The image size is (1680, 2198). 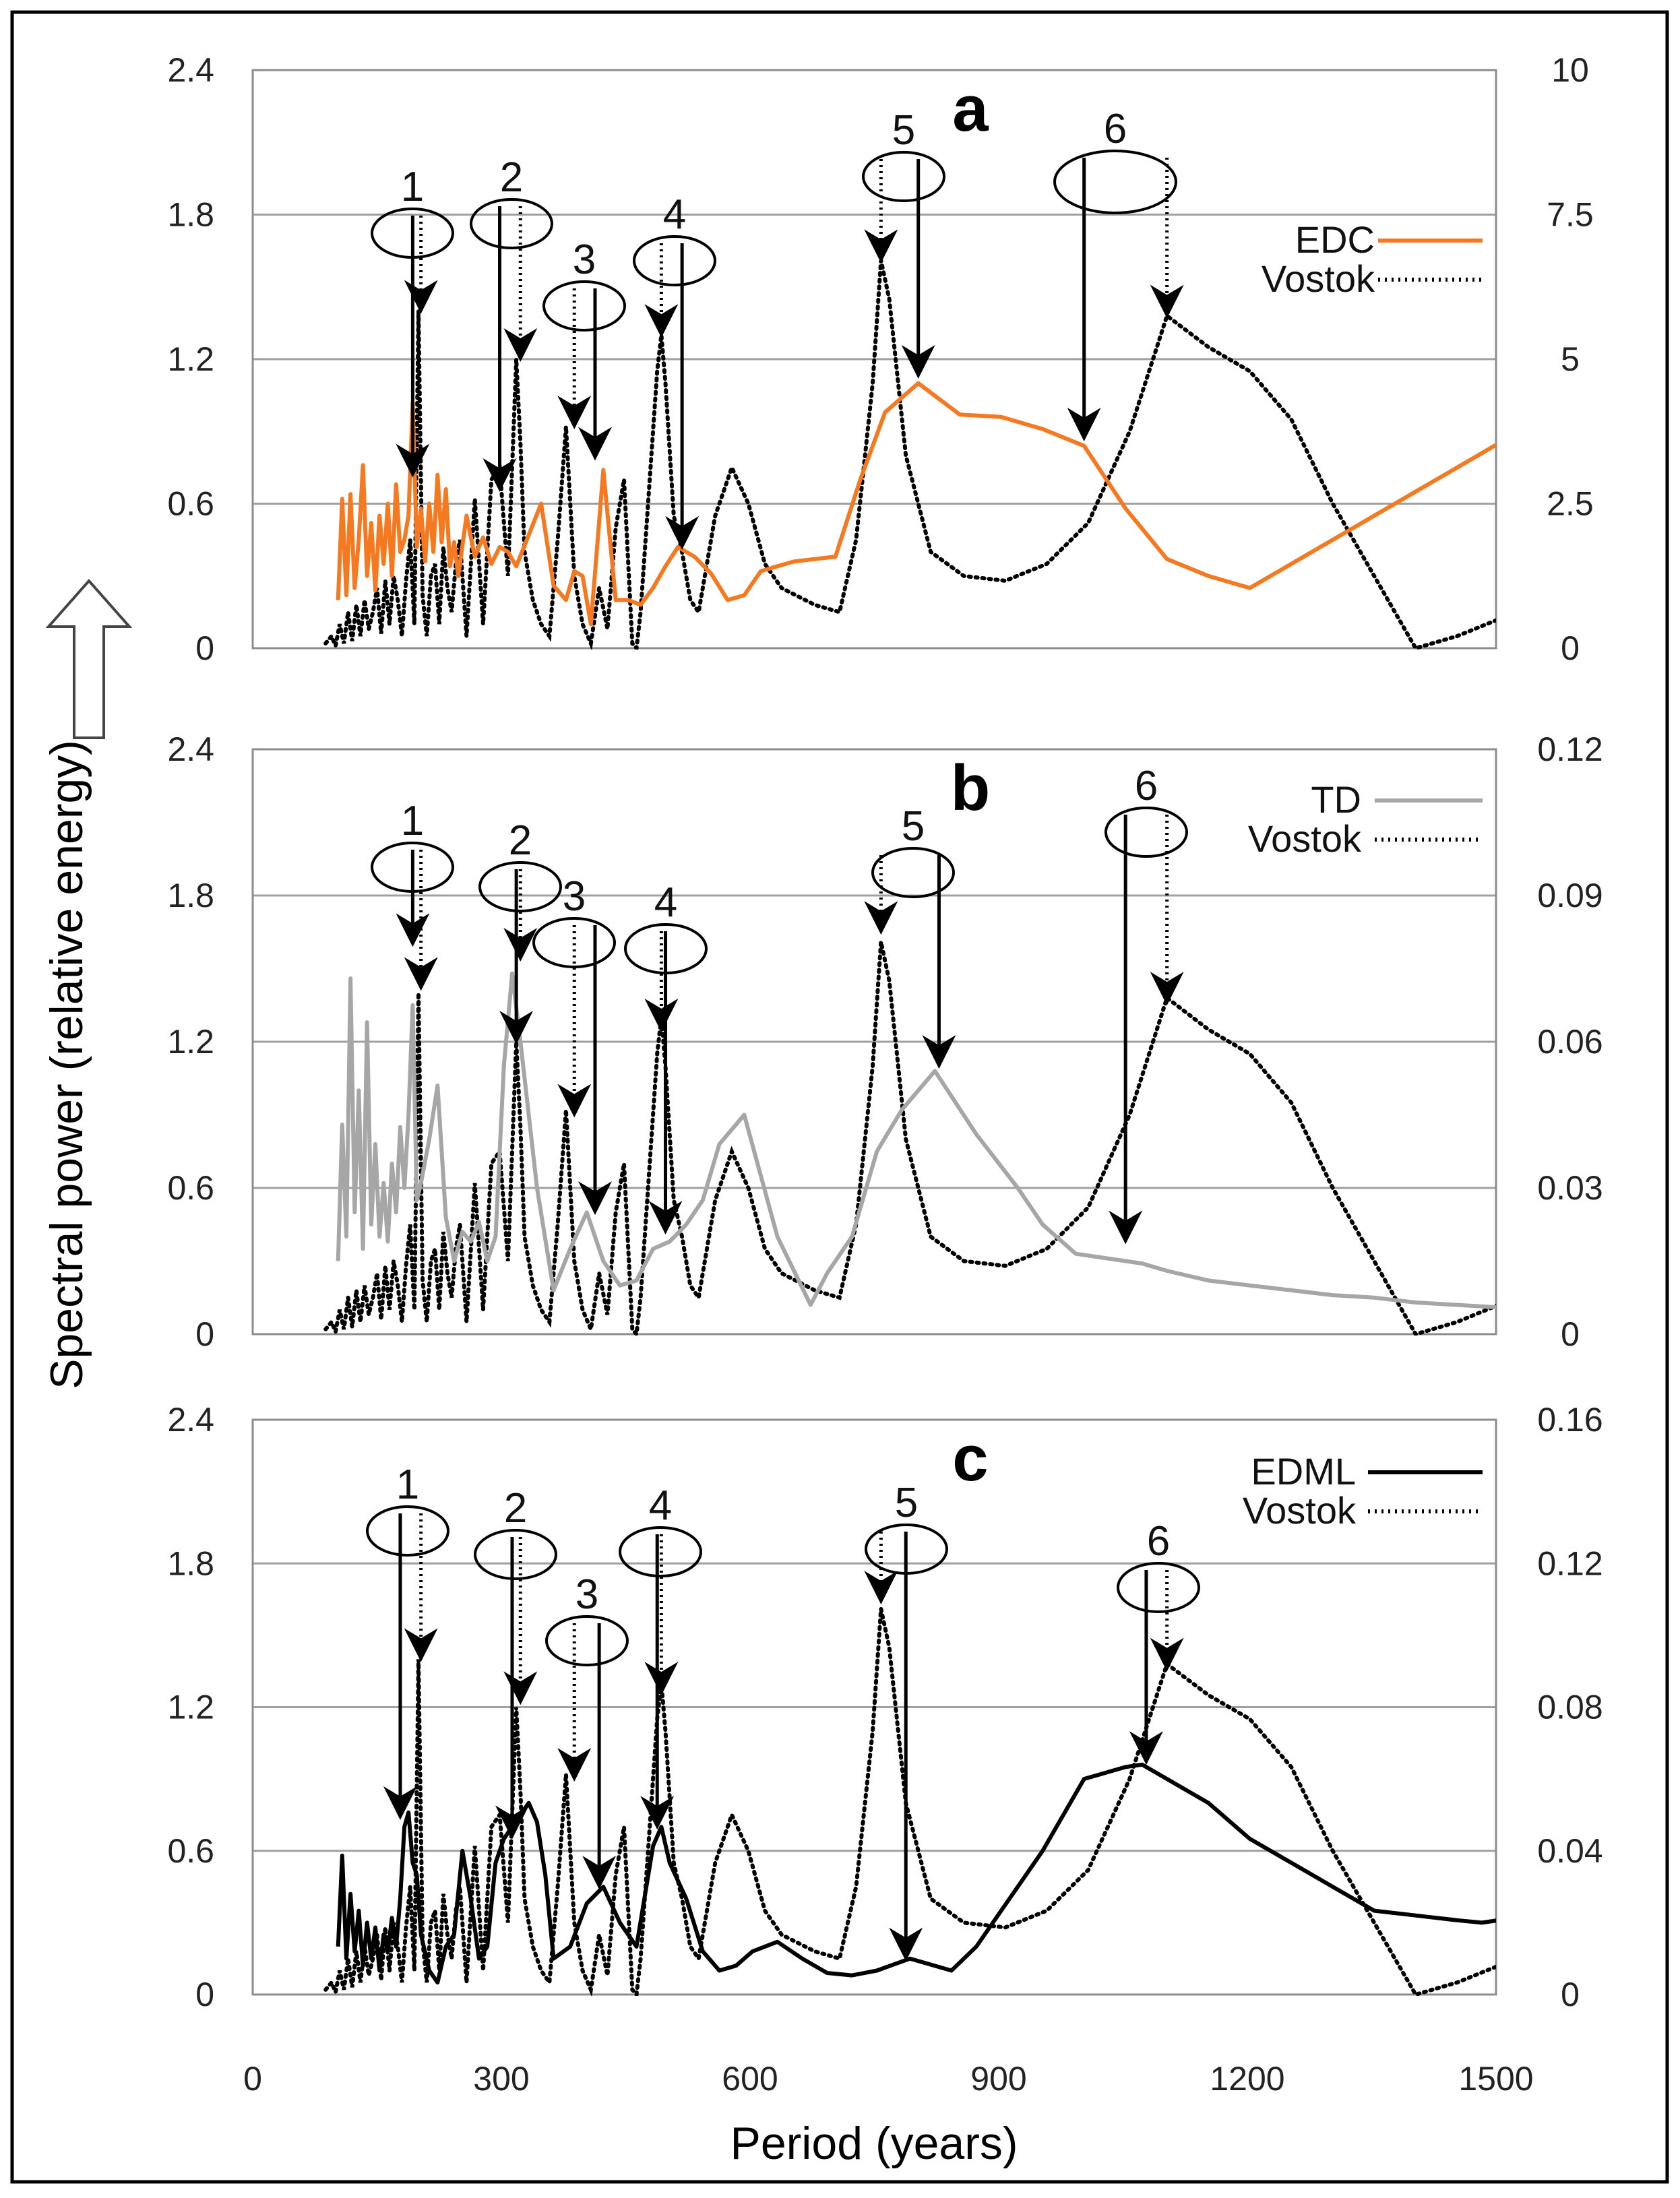 I want to click on right-tick-label: 0.09, so click(x=1570, y=895).